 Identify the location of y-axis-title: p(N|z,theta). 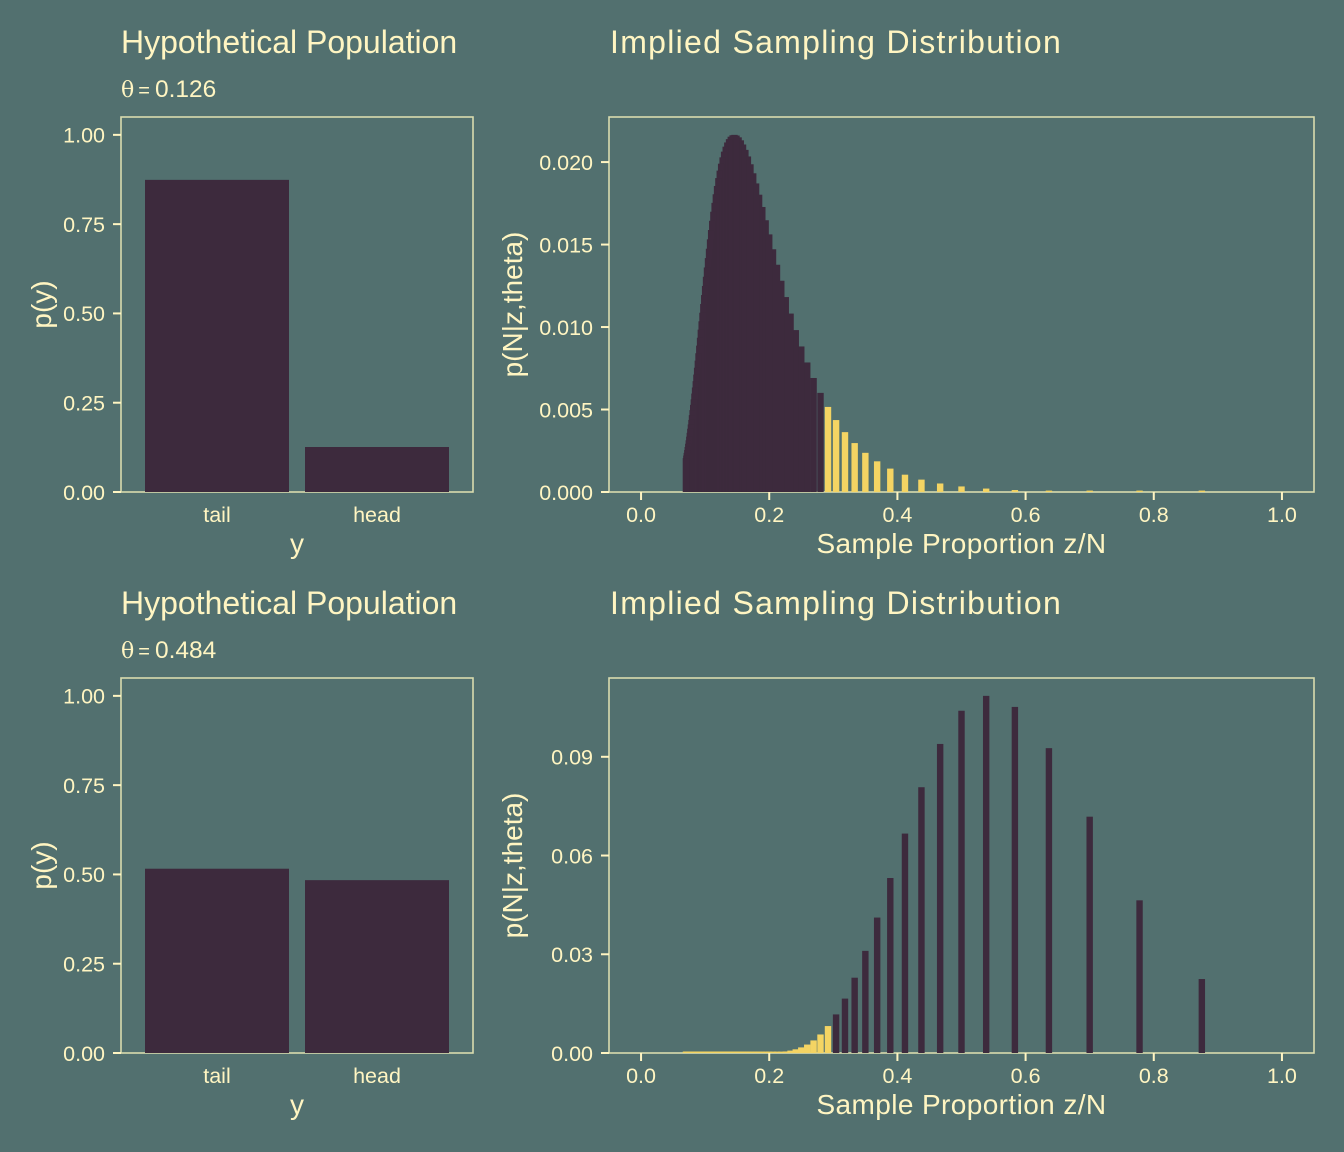
(512, 866).